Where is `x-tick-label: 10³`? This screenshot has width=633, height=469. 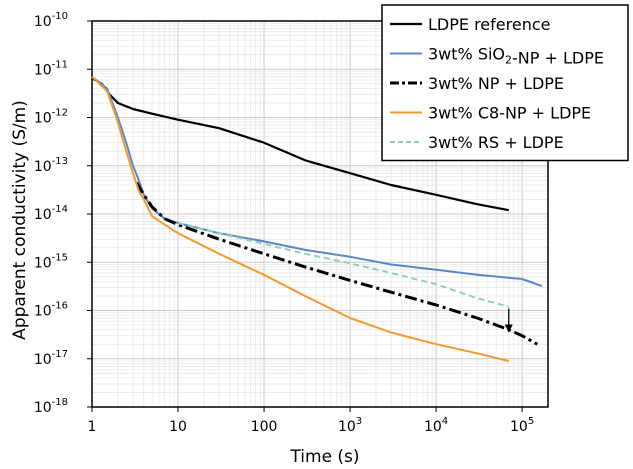 x-tick-label: 10³ is located at coordinates (350, 425).